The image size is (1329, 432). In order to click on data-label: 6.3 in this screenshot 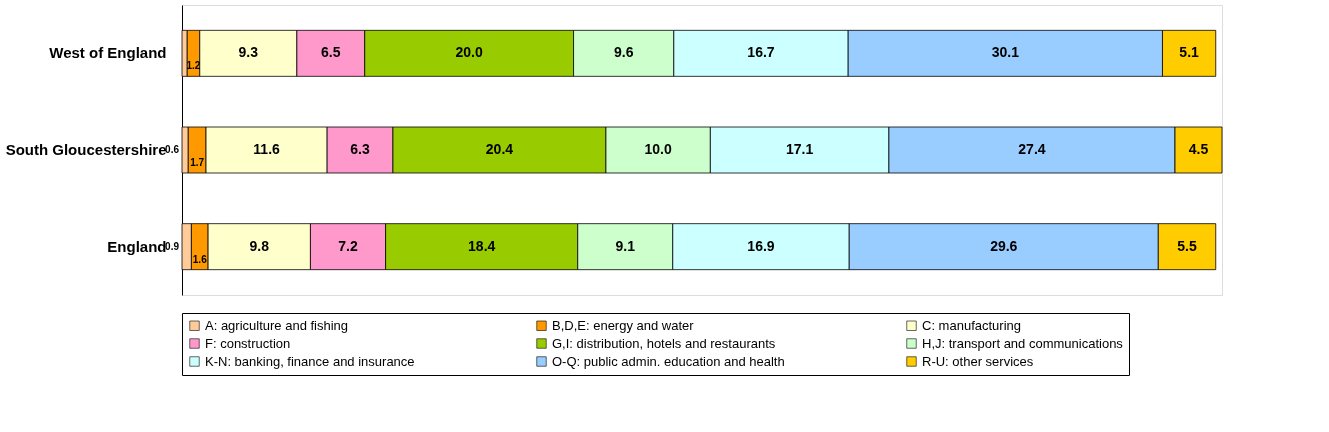, I will do `click(360, 149)`.